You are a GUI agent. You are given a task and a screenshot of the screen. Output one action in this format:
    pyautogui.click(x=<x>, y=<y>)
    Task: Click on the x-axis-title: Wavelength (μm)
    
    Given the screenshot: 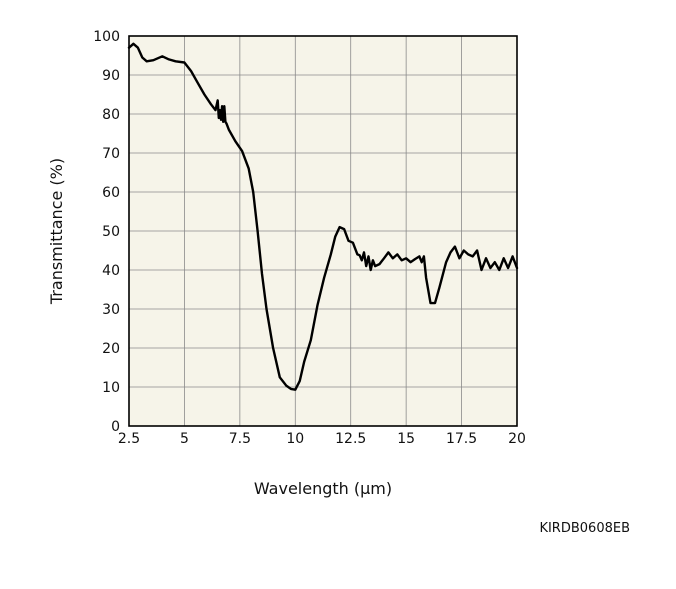 What is the action you would take?
    pyautogui.click(x=323, y=488)
    